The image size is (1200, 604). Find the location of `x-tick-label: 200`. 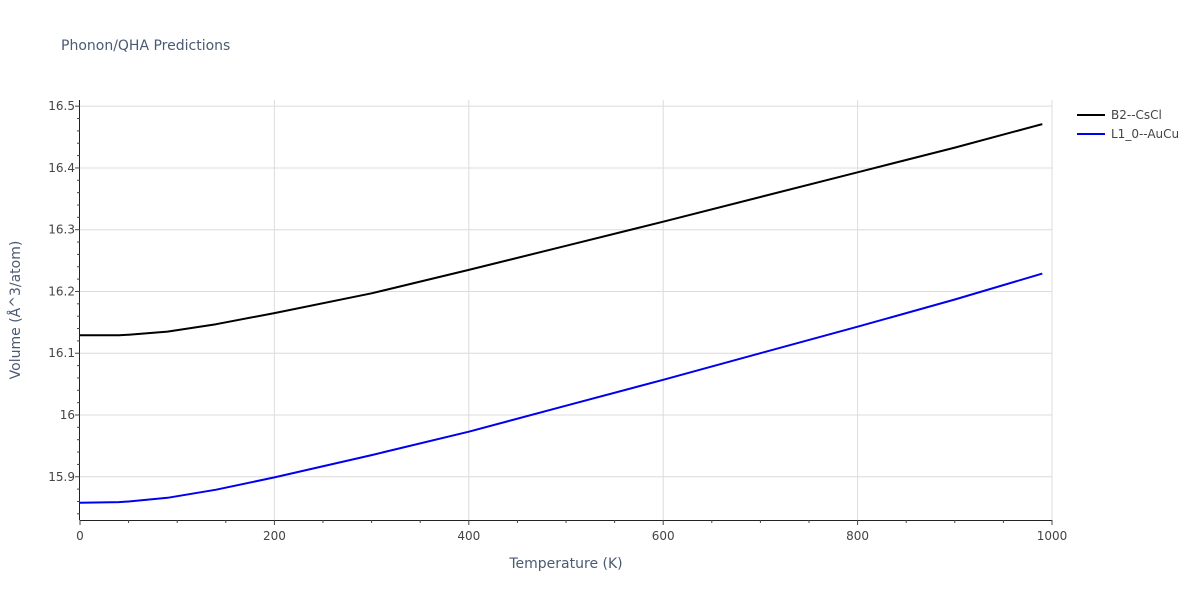

x-tick-label: 200 is located at coordinates (274, 536).